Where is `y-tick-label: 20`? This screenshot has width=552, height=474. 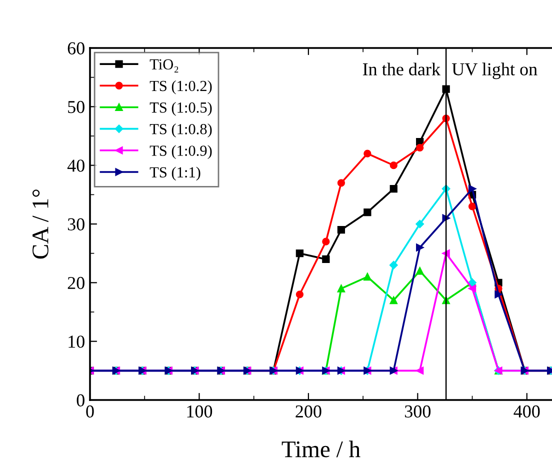 y-tick-label: 20 is located at coordinates (76, 283).